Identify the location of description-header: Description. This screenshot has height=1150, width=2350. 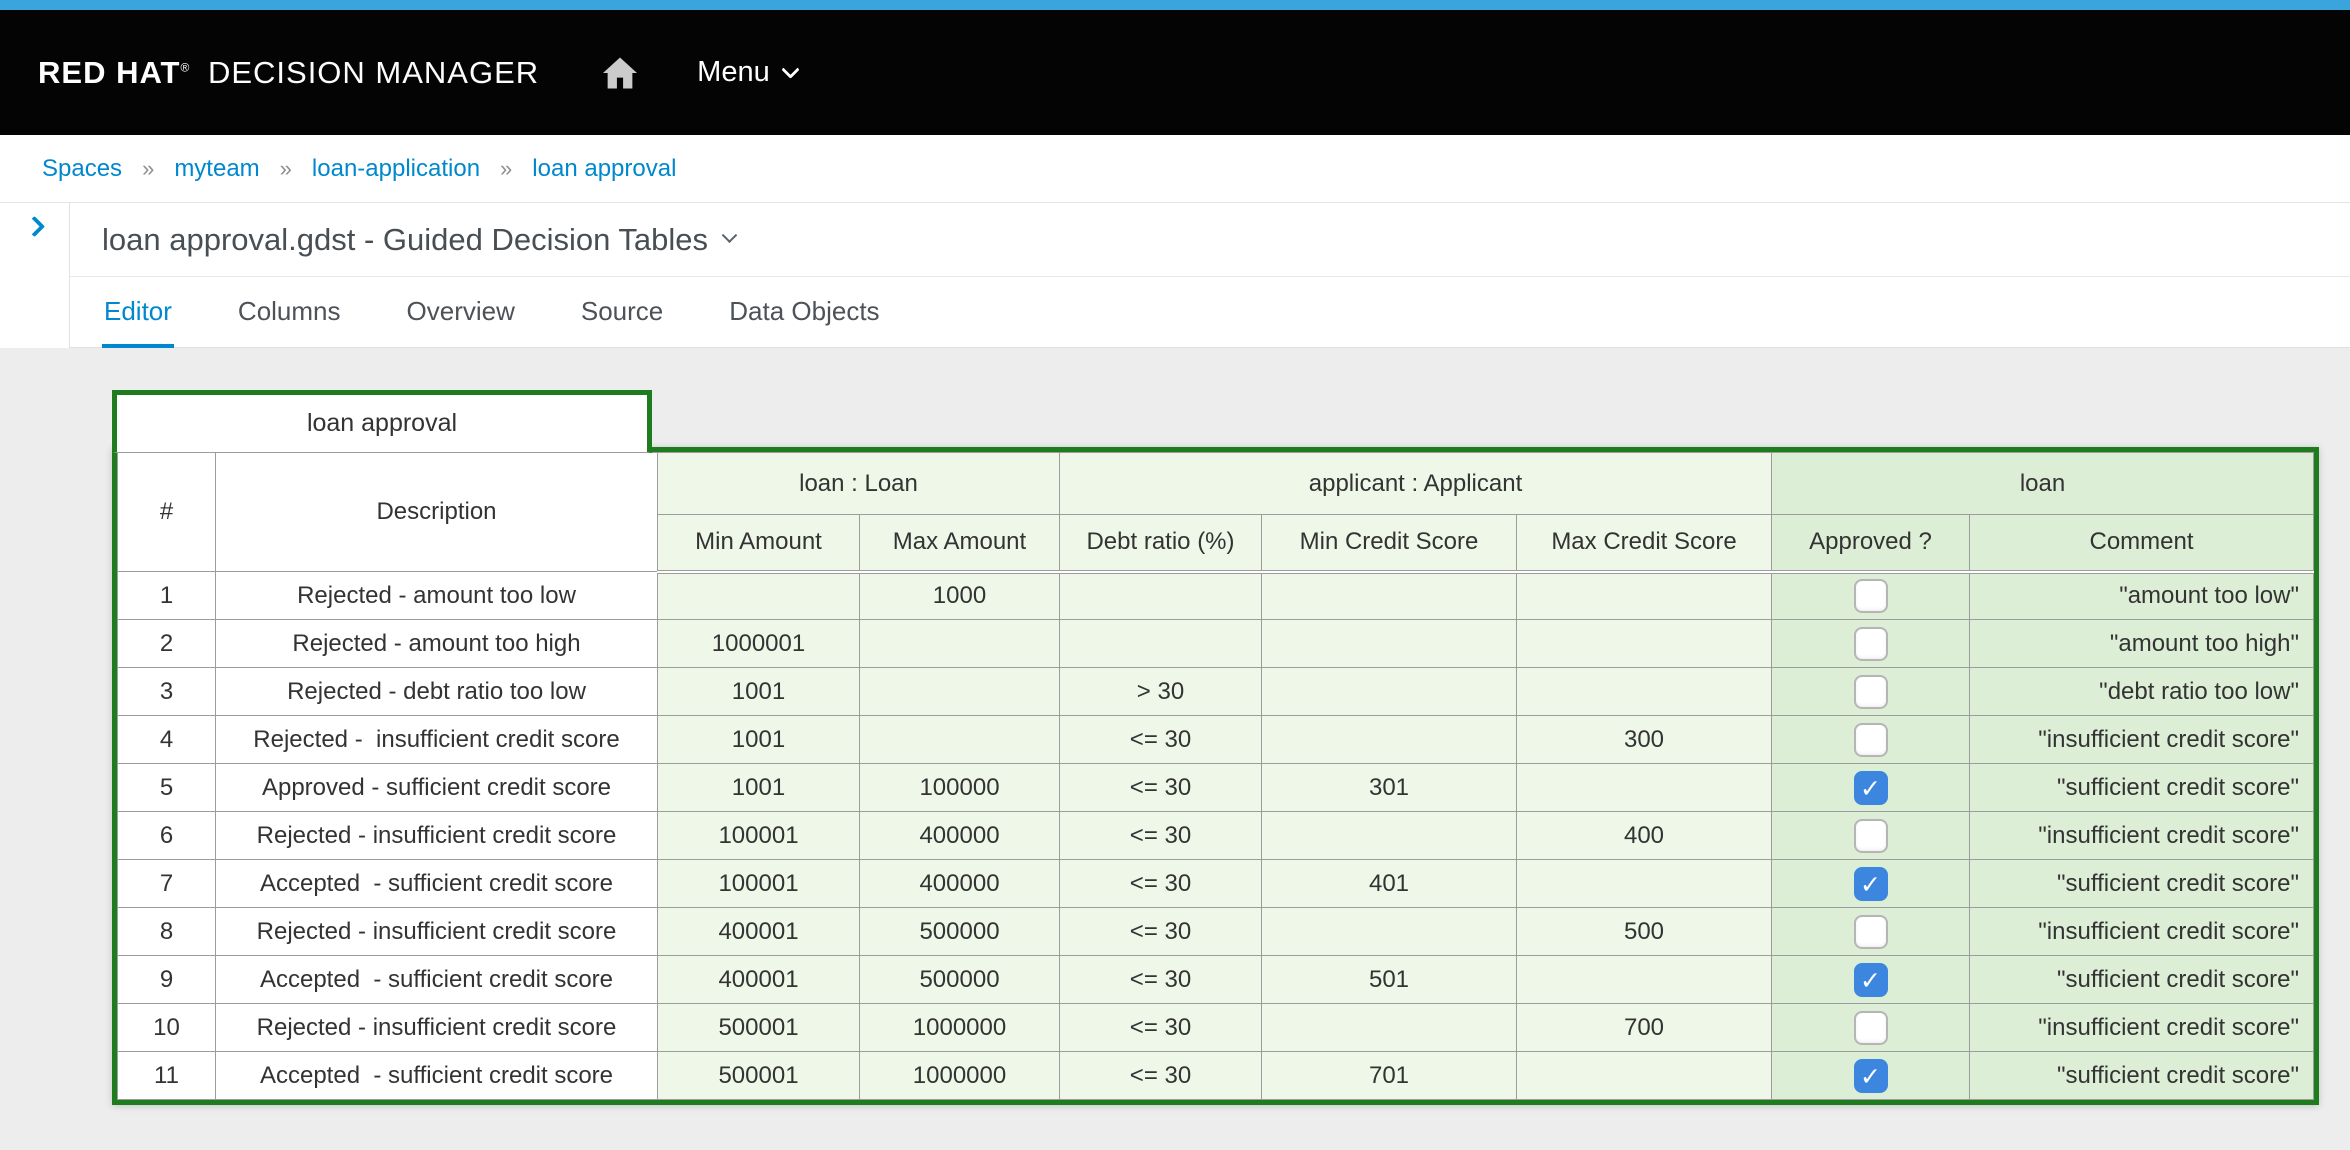
(436, 512).